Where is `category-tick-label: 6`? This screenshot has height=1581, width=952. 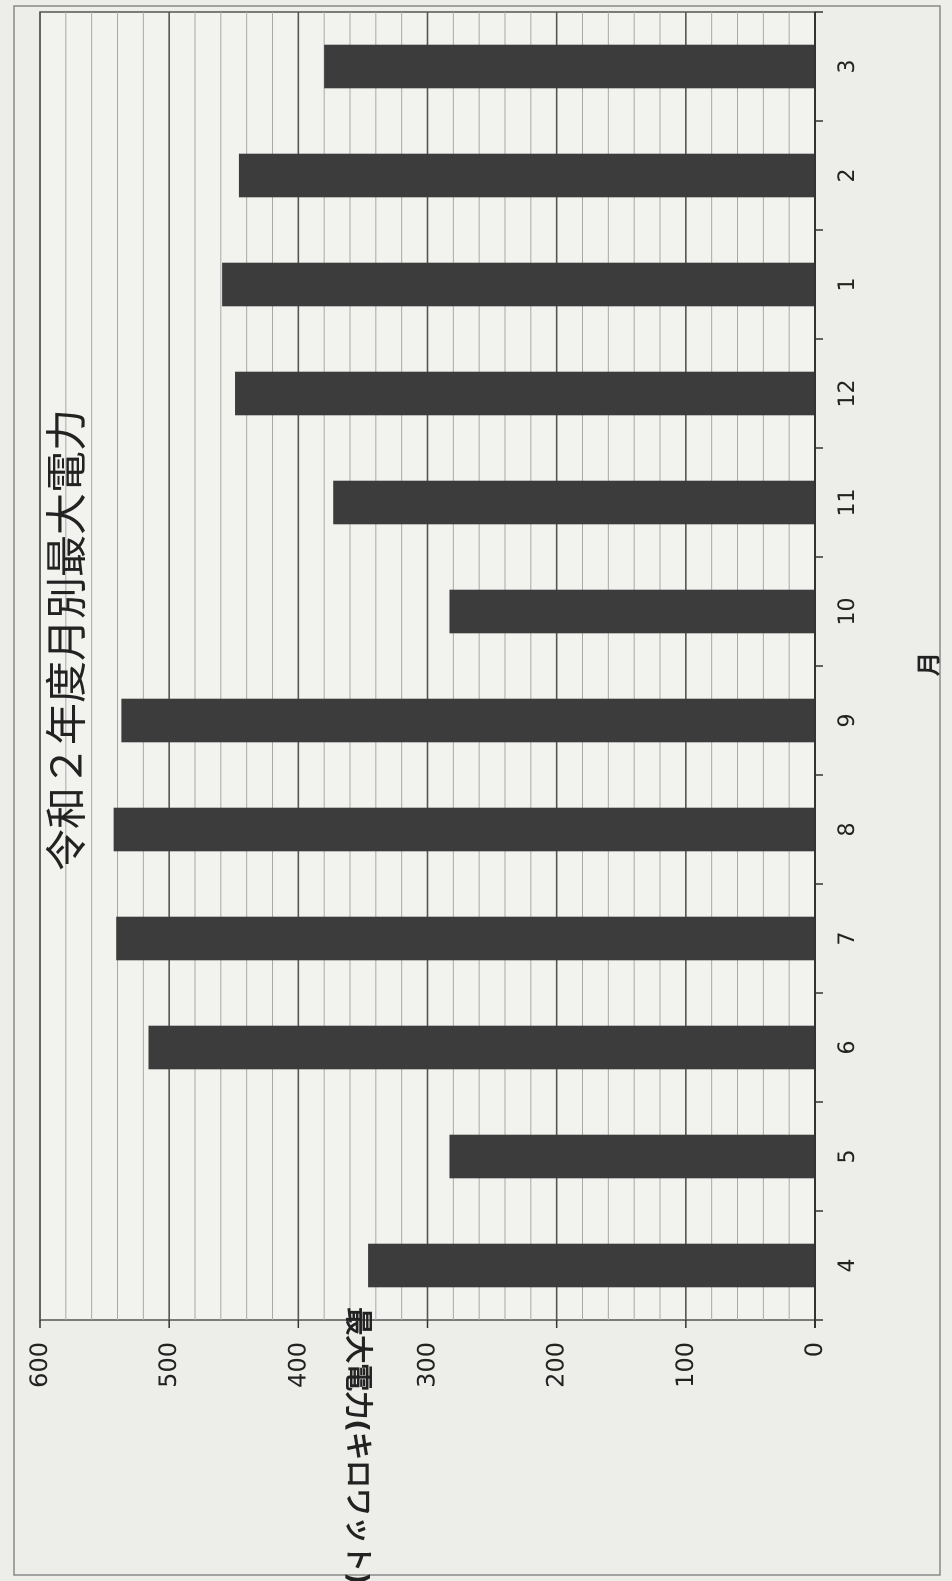
category-tick-label: 6 is located at coordinates (847, 1048).